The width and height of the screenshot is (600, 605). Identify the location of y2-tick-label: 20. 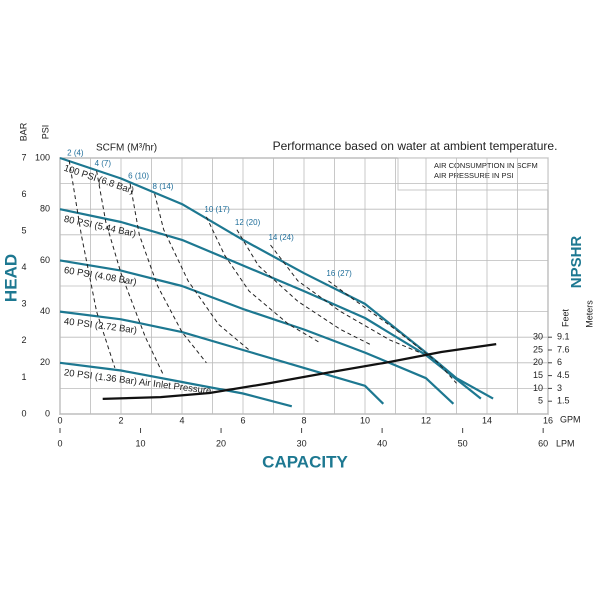
(538, 362).